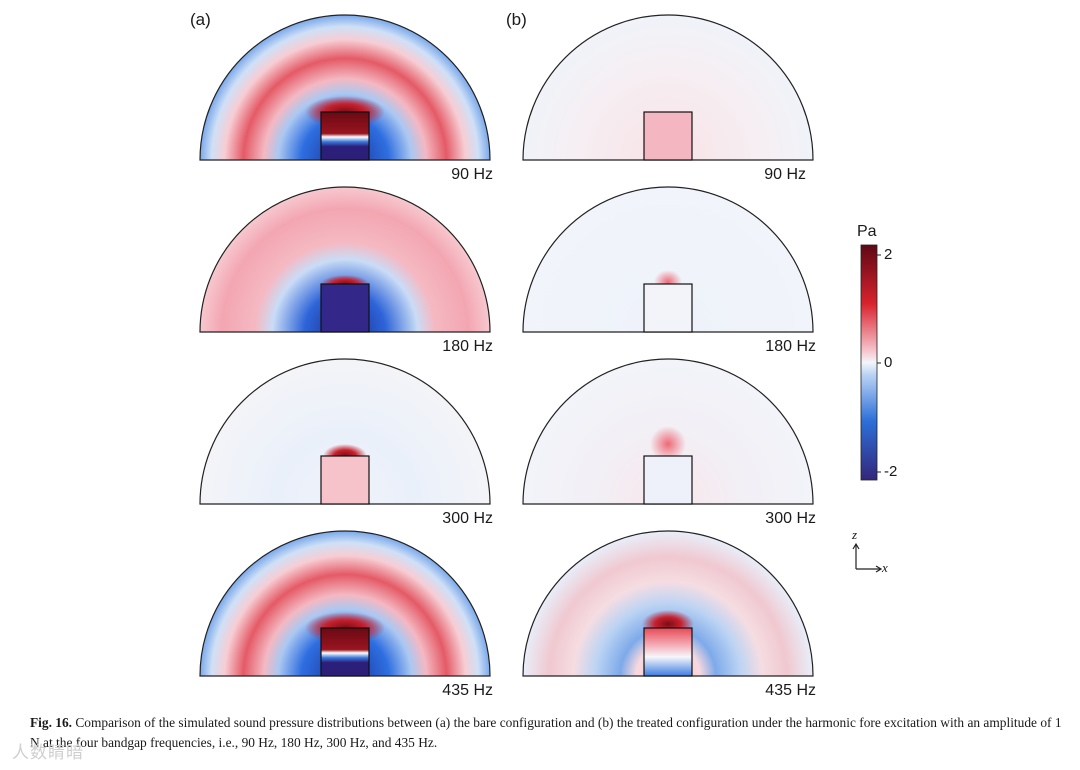 This screenshot has width=1080, height=770. What do you see at coordinates (869, 362) in the screenshot?
I see `colorbar` at bounding box center [869, 362].